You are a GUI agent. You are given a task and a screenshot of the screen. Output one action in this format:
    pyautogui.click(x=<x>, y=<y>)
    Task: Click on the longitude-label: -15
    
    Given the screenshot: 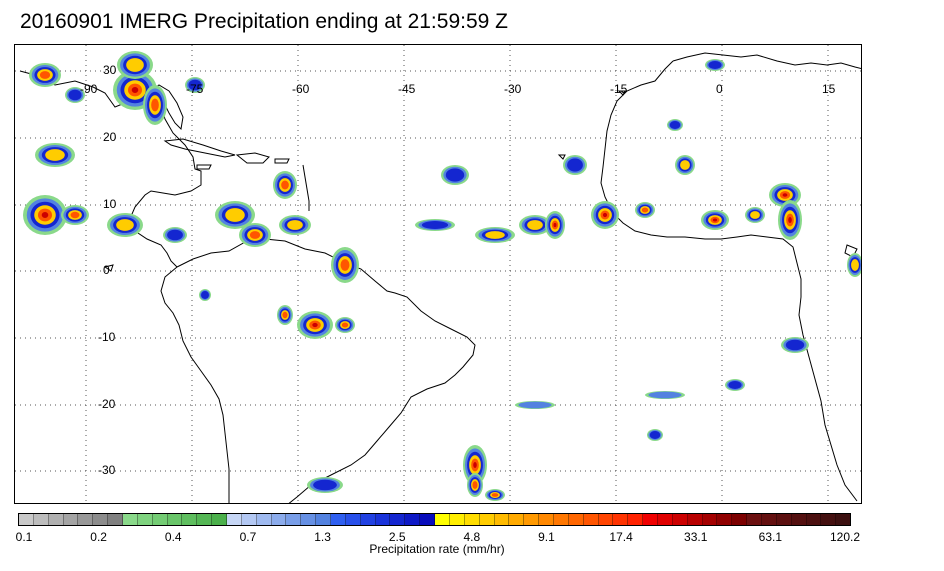 What is the action you would take?
    pyautogui.click(x=619, y=89)
    